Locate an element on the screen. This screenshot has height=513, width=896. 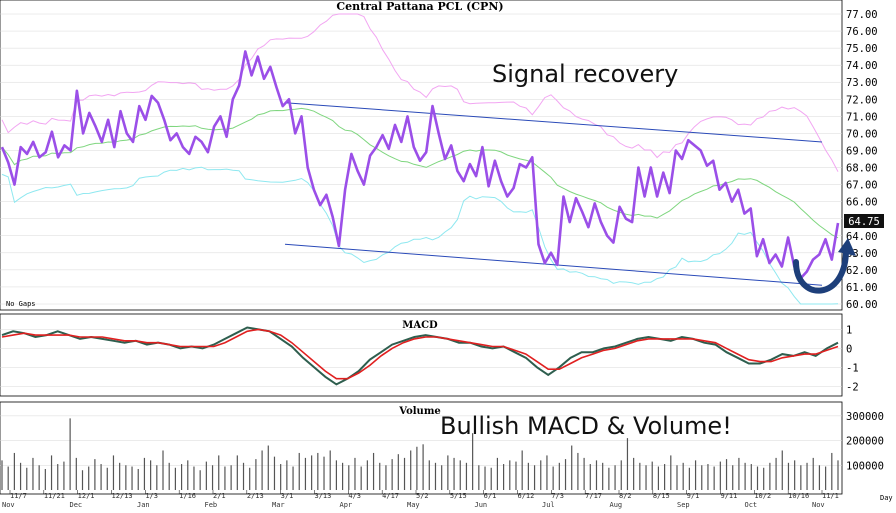
x-date-tick: 8/15 is located at coordinates (661, 496).